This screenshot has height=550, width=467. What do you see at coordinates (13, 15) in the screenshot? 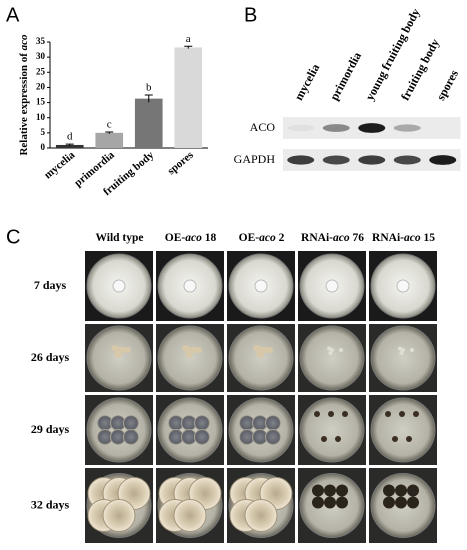
I see `panel-label: A` at bounding box center [13, 15].